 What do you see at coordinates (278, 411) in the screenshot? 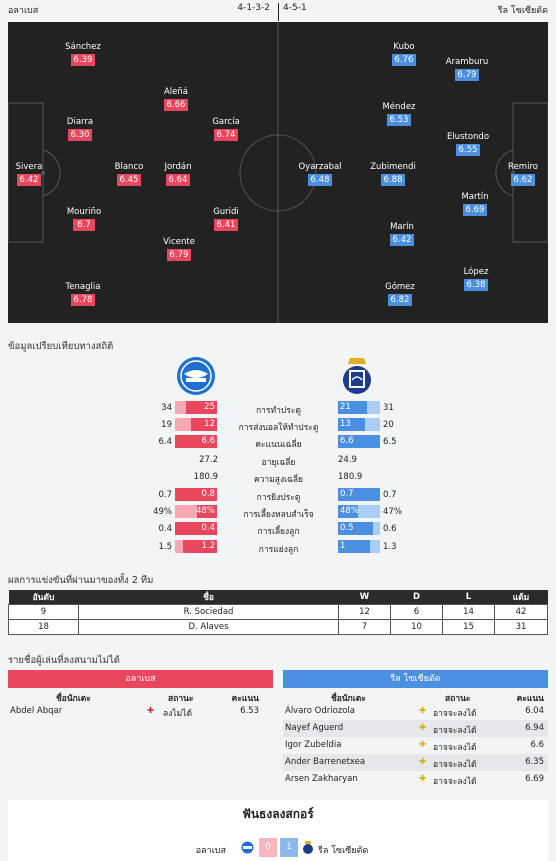
I see `stat-label: การทำประตู` at bounding box center [278, 411].